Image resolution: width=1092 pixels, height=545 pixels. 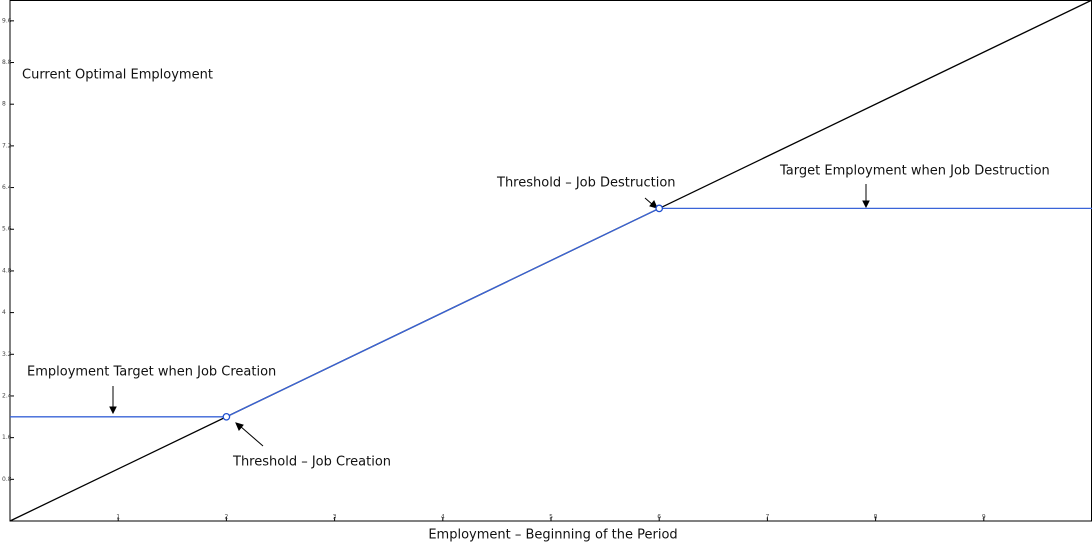 What do you see at coordinates (7, 270) in the screenshot?
I see `y-tick-label: 4.8` at bounding box center [7, 270].